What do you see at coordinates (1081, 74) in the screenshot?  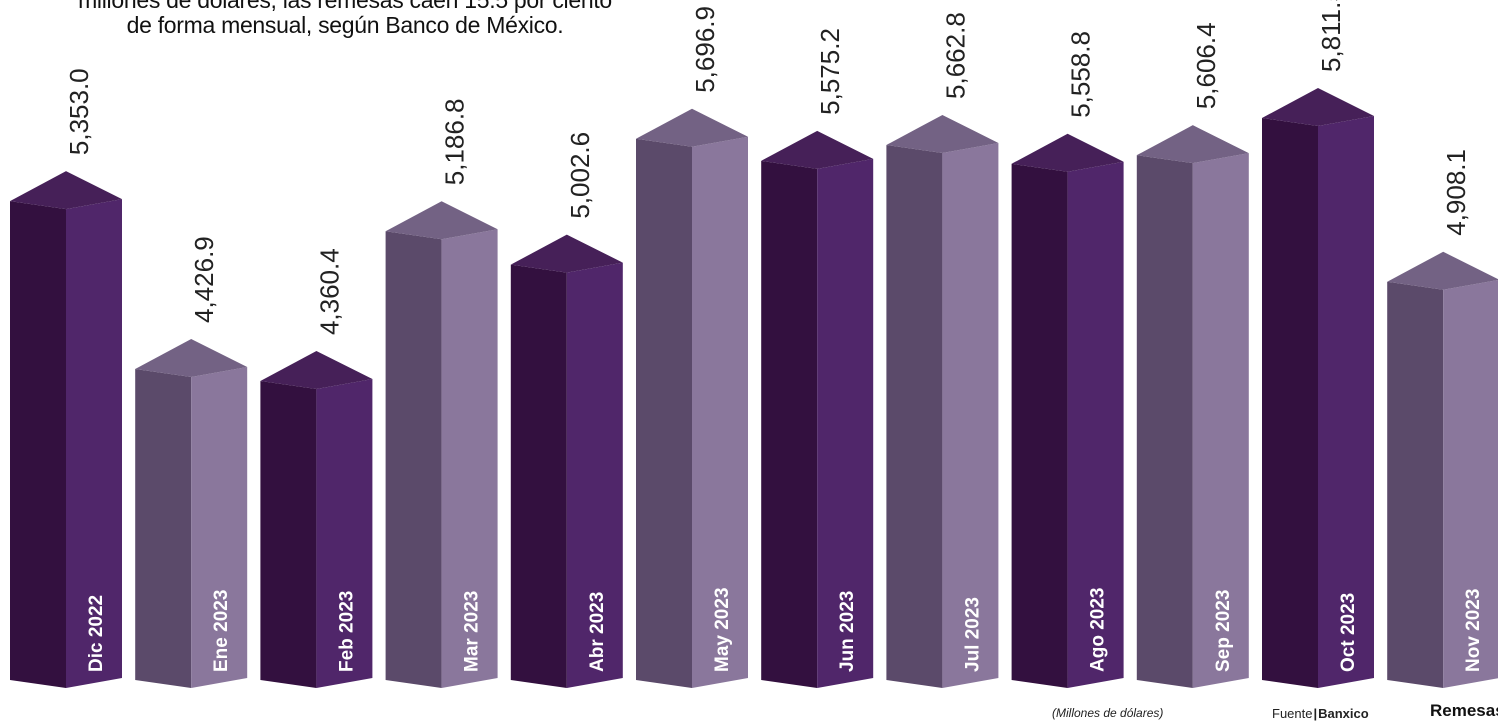 I see `value-label: 5,558.8` at bounding box center [1081, 74].